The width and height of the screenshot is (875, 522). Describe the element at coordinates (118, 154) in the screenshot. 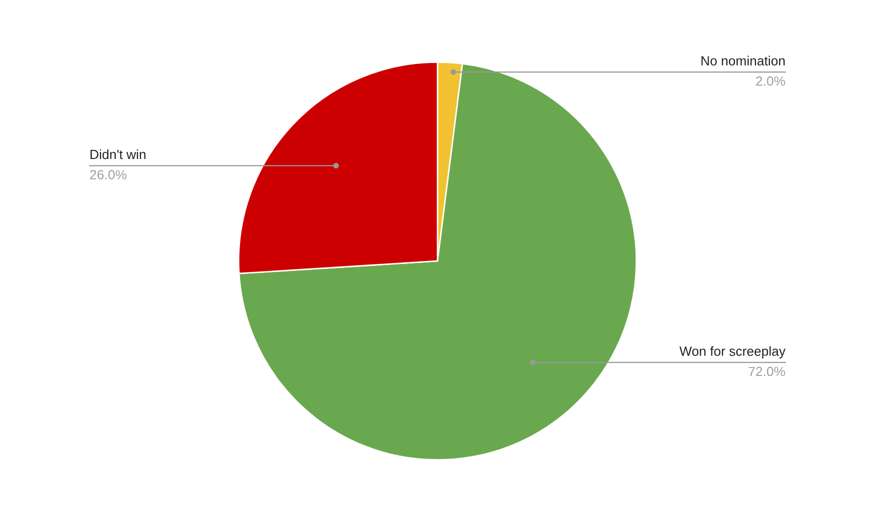

I see `slice-label: Didn't win` at that location.